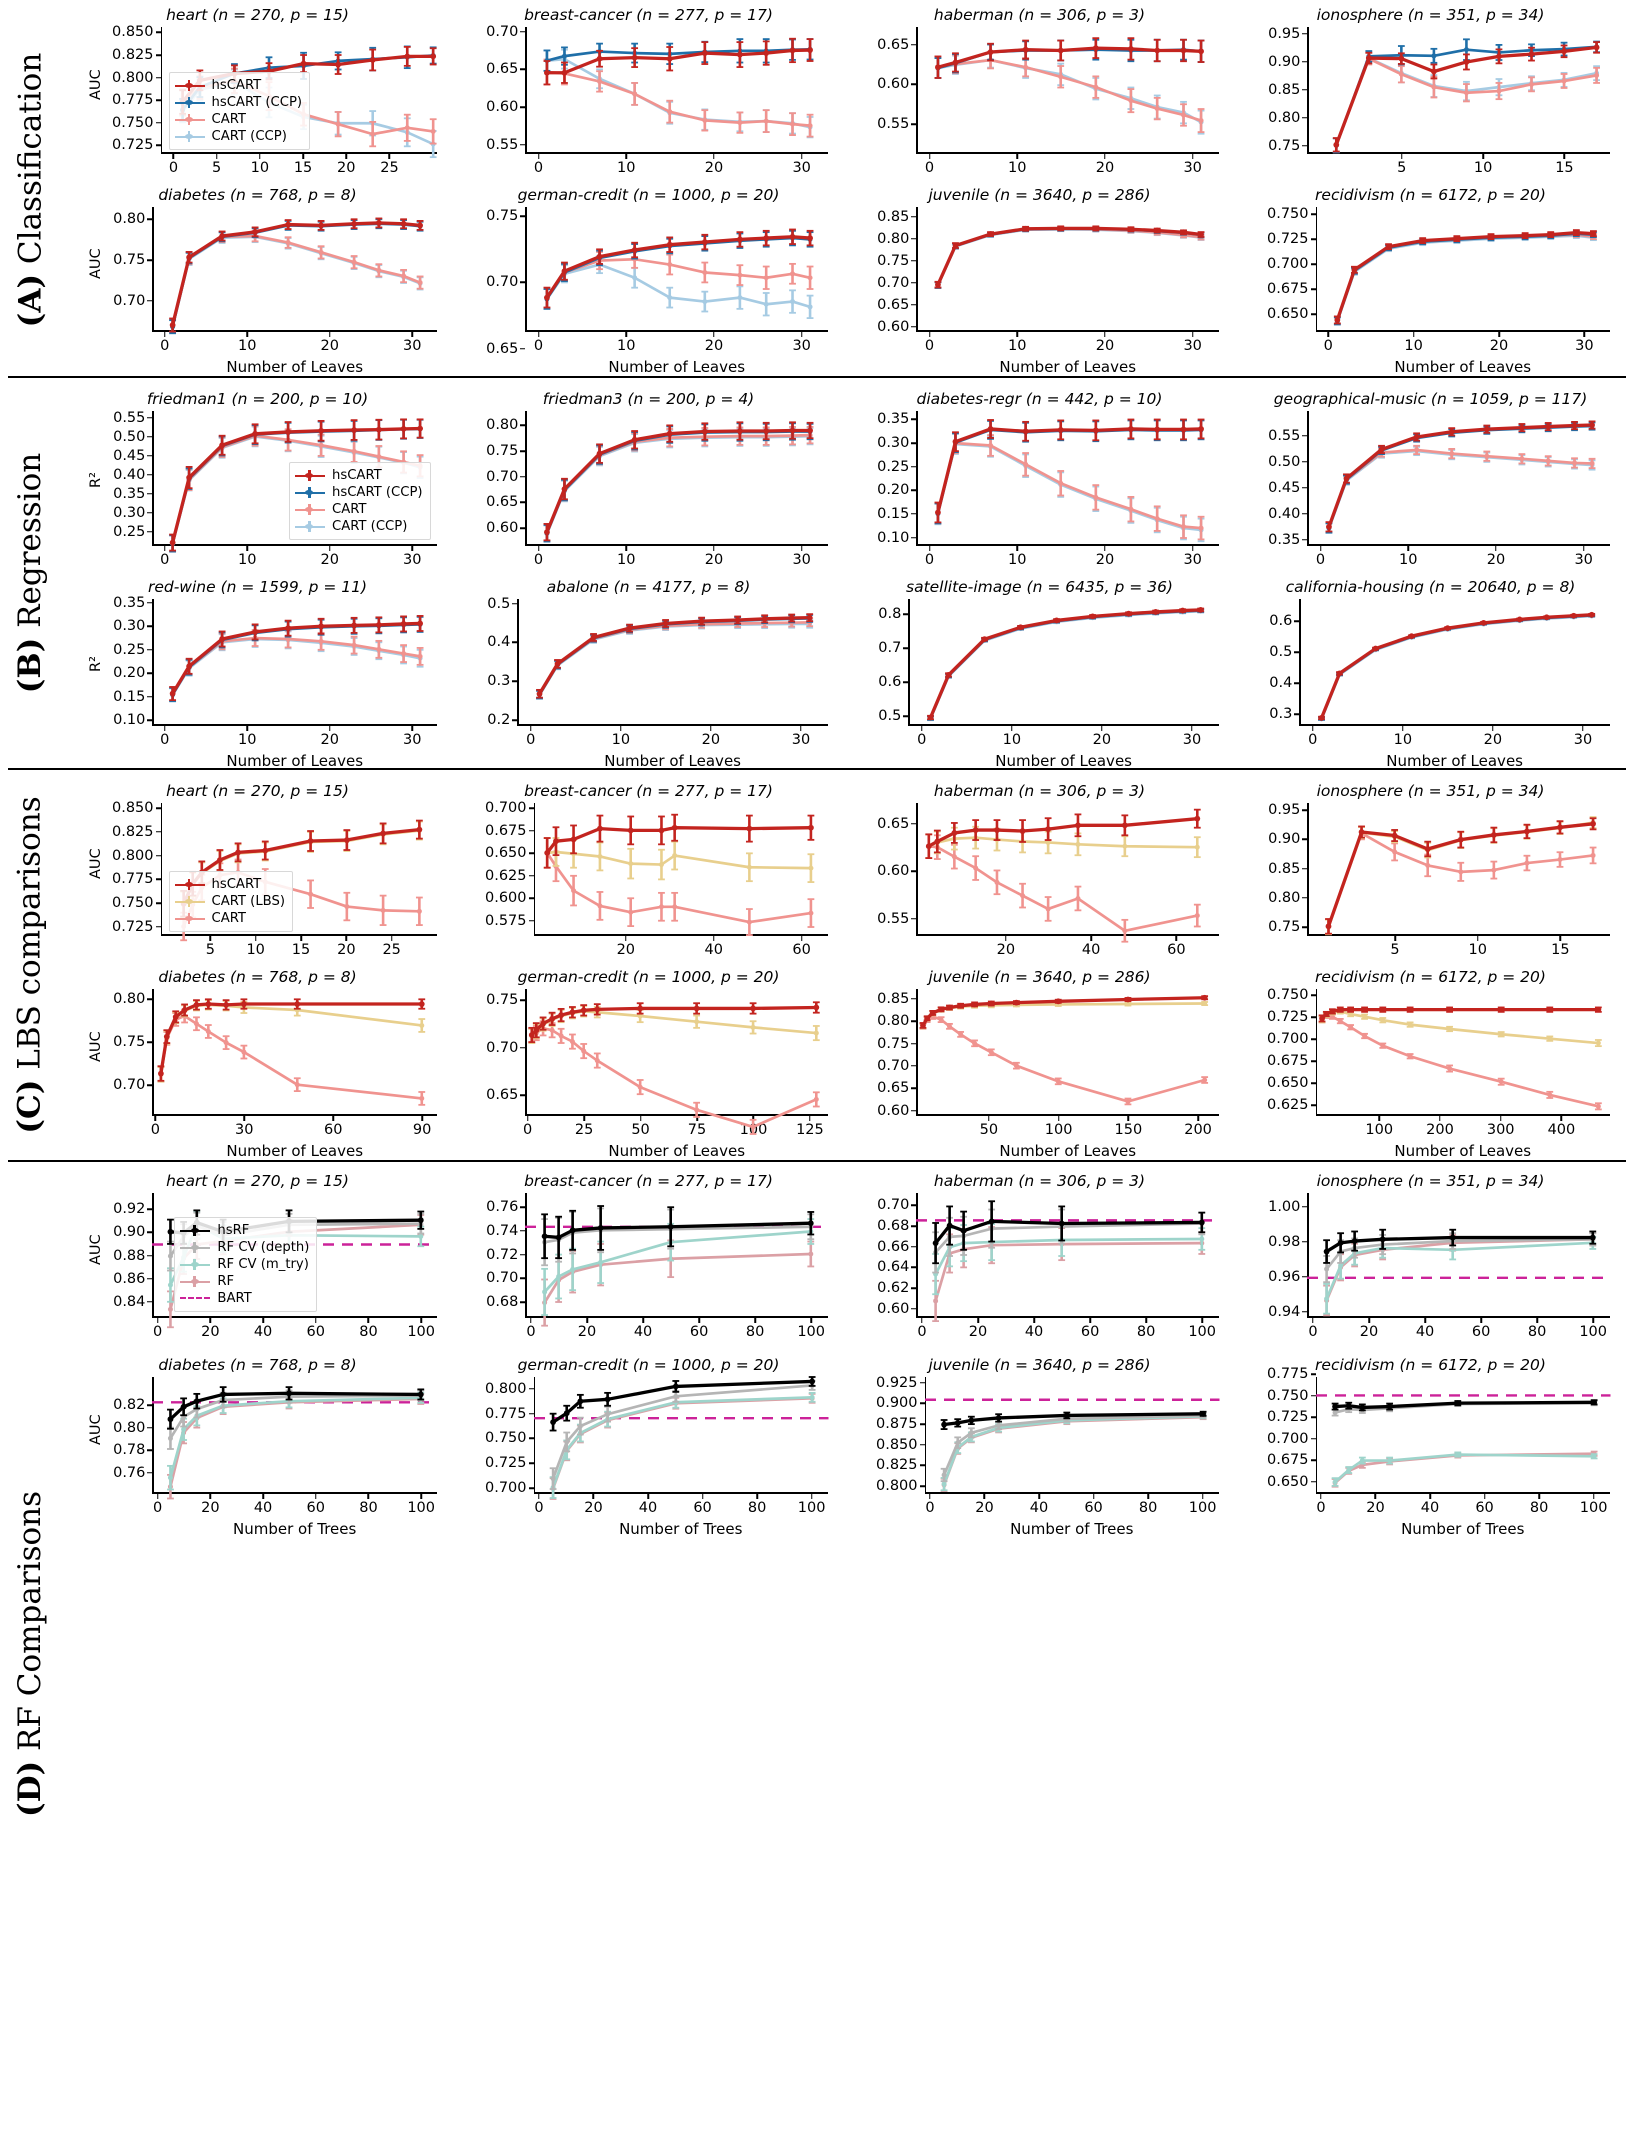 This screenshot has height=2145, width=1634. What do you see at coordinates (1439, 101) in the screenshot?
I see `plot-axes: 0.75 0.80 0.85 0.90 0.95 5 10 15` at bounding box center [1439, 101].